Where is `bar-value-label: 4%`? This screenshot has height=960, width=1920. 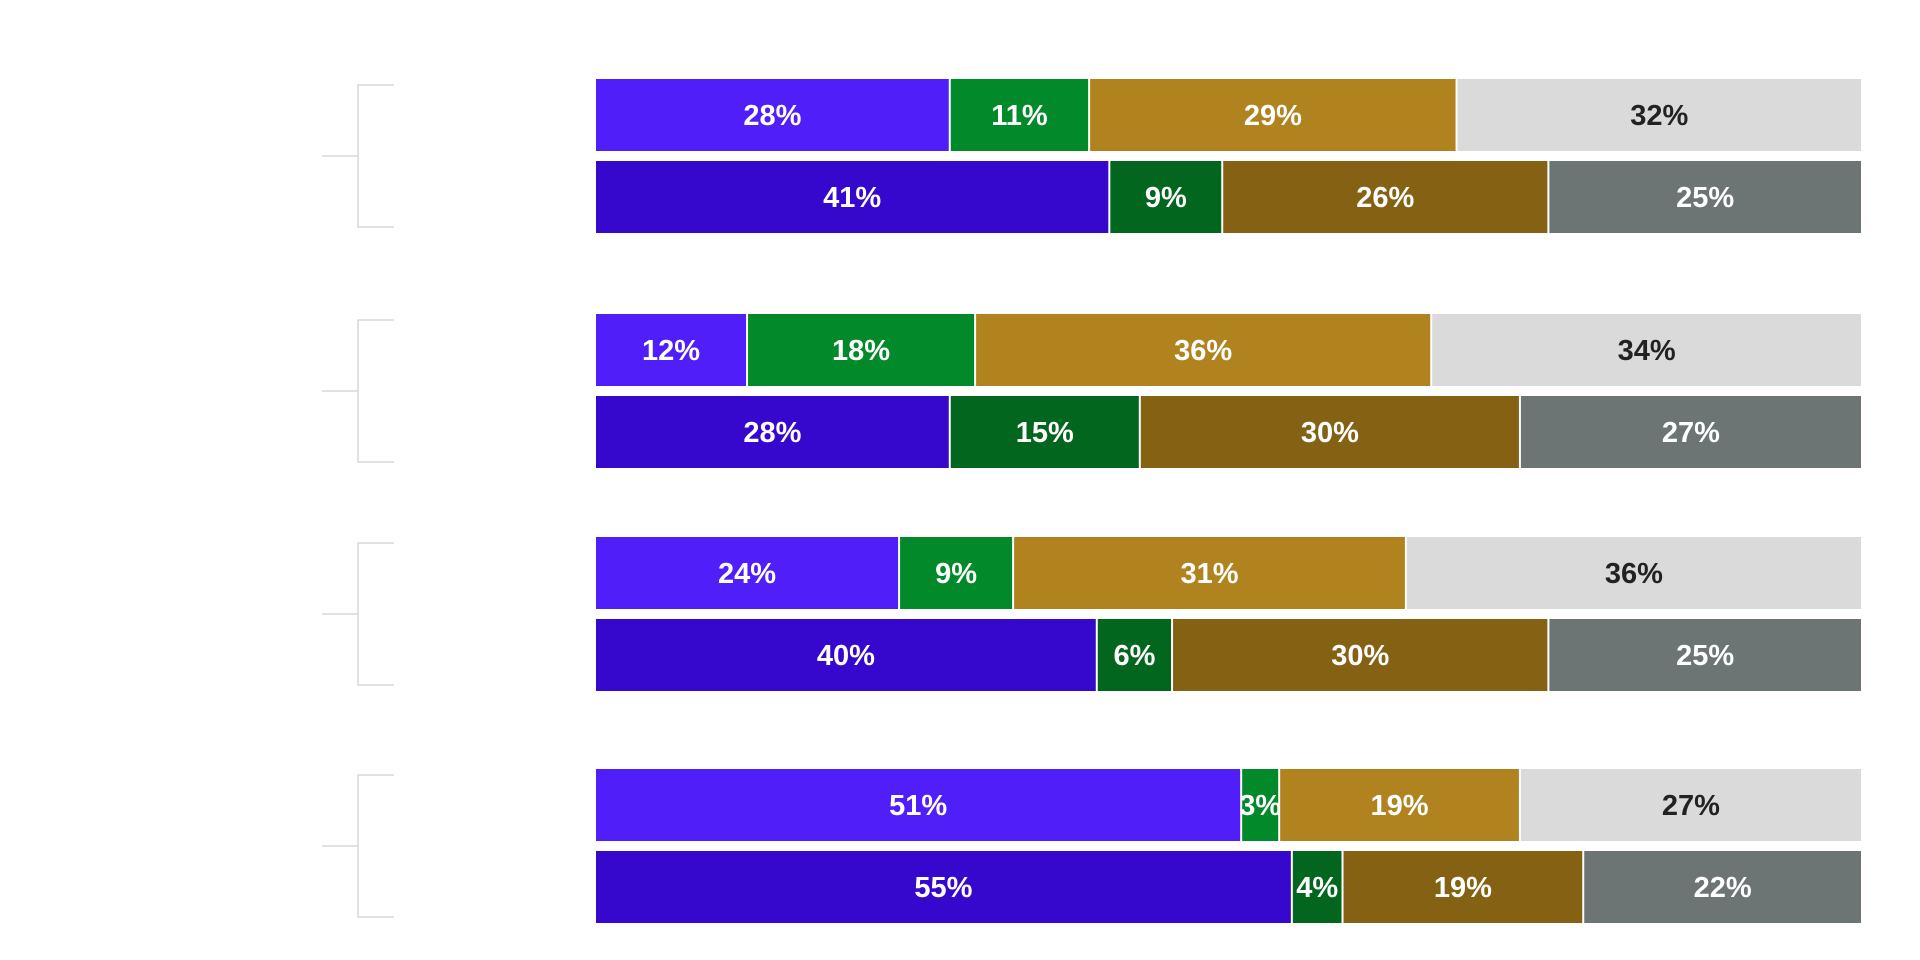 bar-value-label: 4% is located at coordinates (1317, 888).